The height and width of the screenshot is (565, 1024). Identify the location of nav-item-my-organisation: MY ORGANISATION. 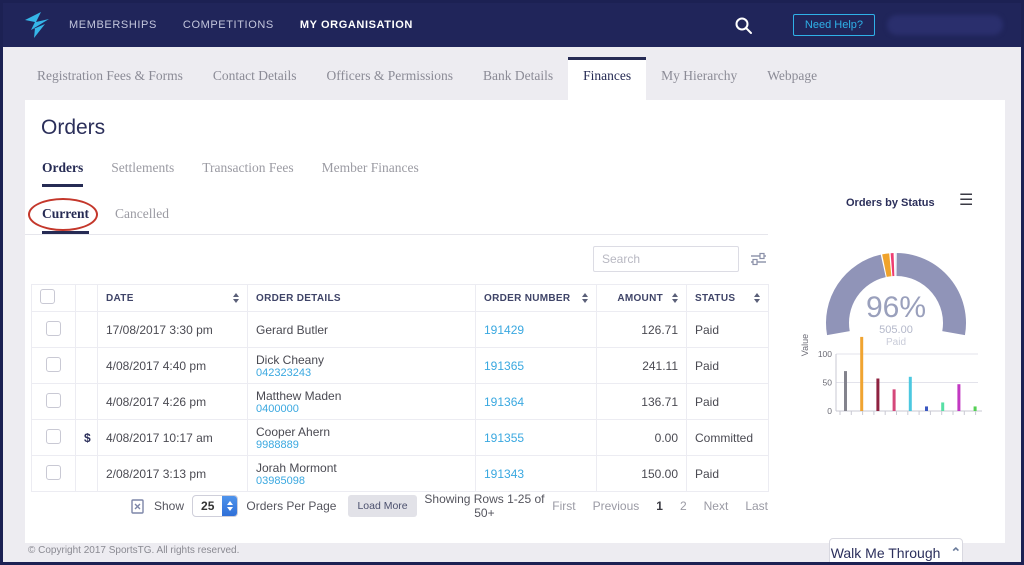
(356, 25).